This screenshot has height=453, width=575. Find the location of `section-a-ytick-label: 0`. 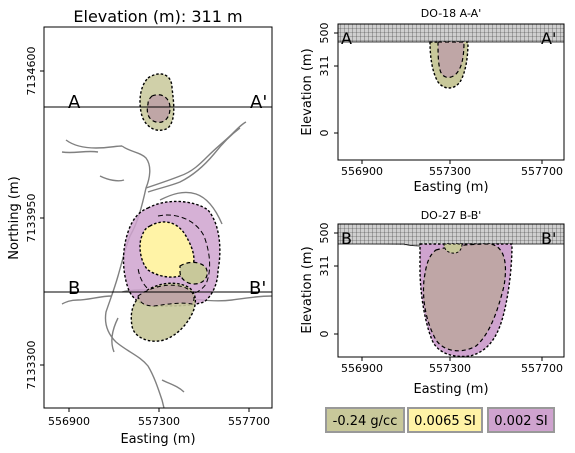

section-a-ytick-label: 0 is located at coordinates (324, 133).